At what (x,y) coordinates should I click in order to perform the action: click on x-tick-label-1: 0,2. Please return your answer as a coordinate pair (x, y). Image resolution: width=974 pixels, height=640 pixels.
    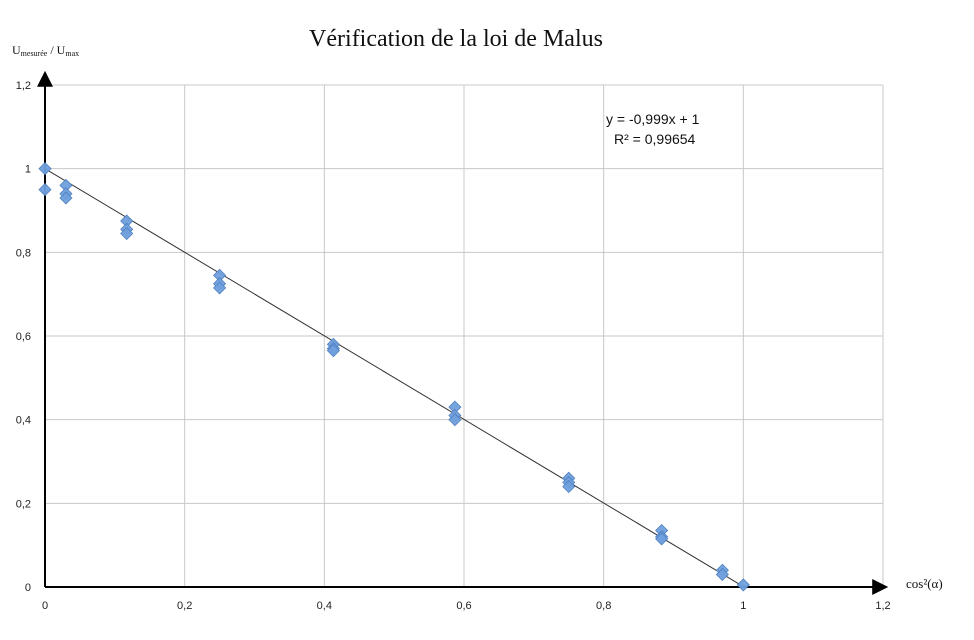
    Looking at the image, I should click on (184, 606).